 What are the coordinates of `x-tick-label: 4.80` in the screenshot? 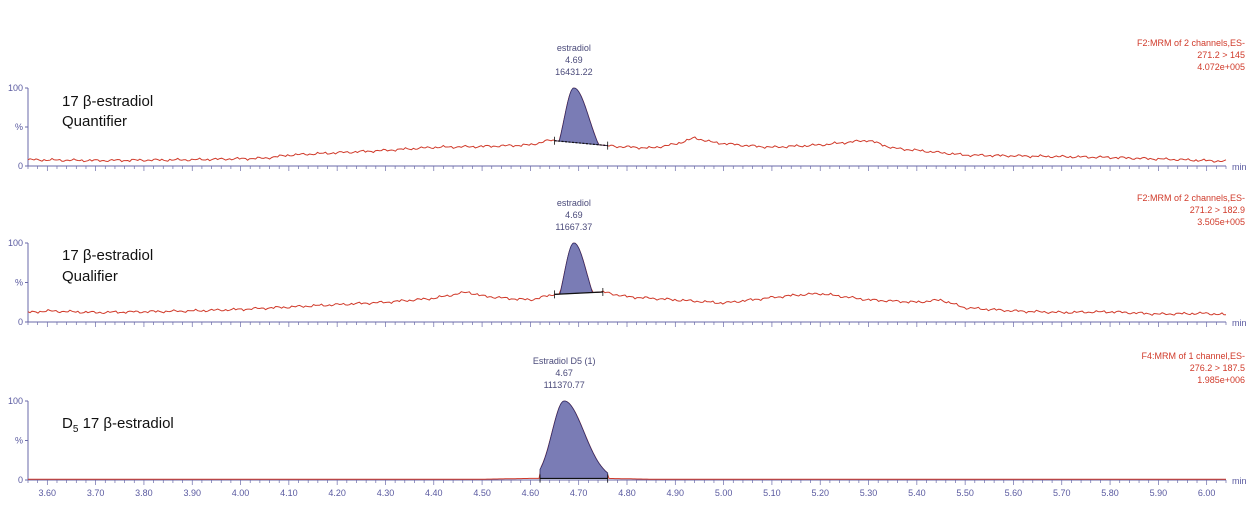 It's located at (627, 493).